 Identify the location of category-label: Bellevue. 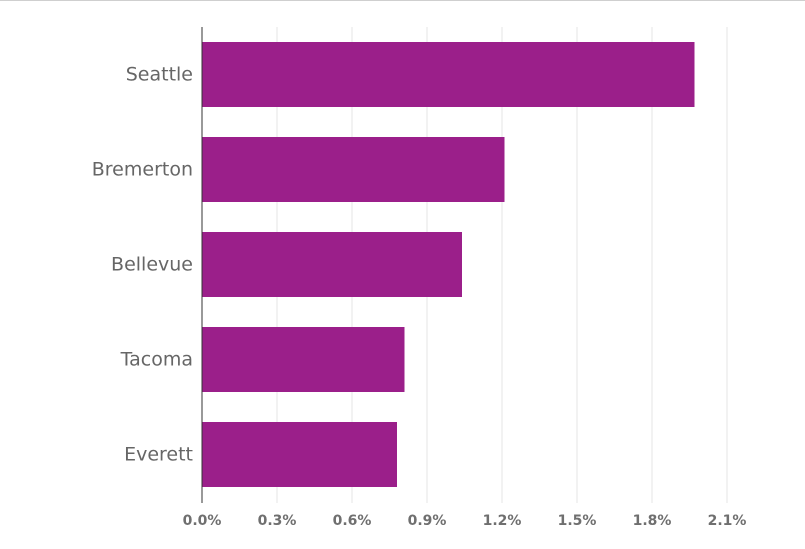
(152, 265).